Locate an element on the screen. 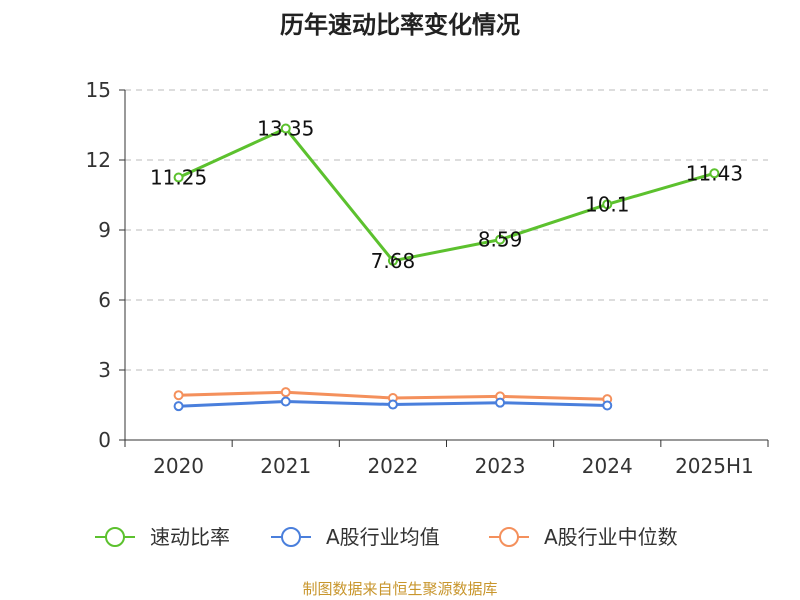 The image size is (800, 600). y-tick-label: 12 is located at coordinates (98, 160).